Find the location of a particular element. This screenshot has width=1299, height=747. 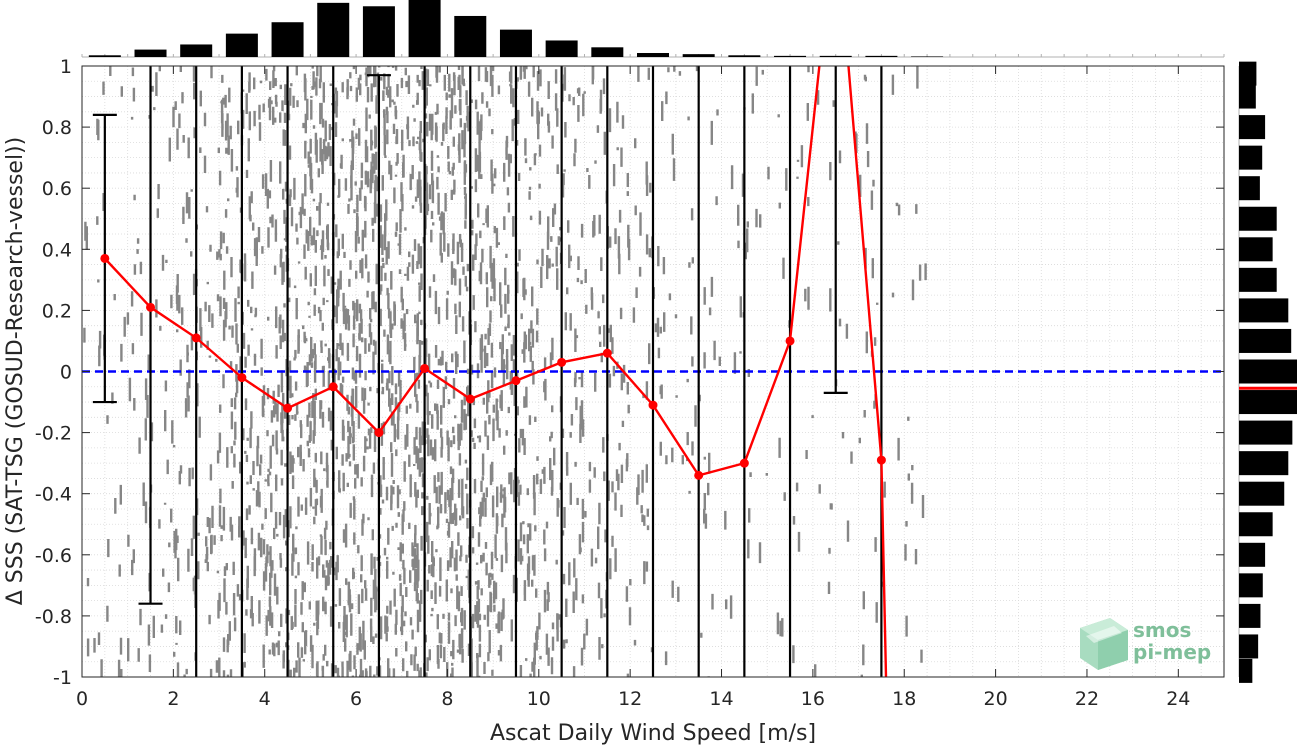

y-axis-label: Δ SSS (SAT-TSG (GOSUD-Research-vessel)) is located at coordinates (15, 371).